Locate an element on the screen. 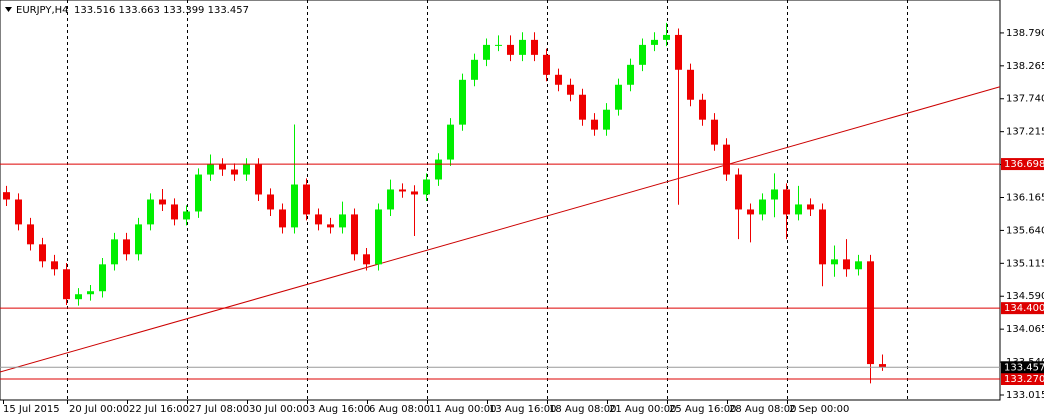 Image resolution: width=1044 pixels, height=417 pixels. price-label: 133.457 is located at coordinates (1024, 367).